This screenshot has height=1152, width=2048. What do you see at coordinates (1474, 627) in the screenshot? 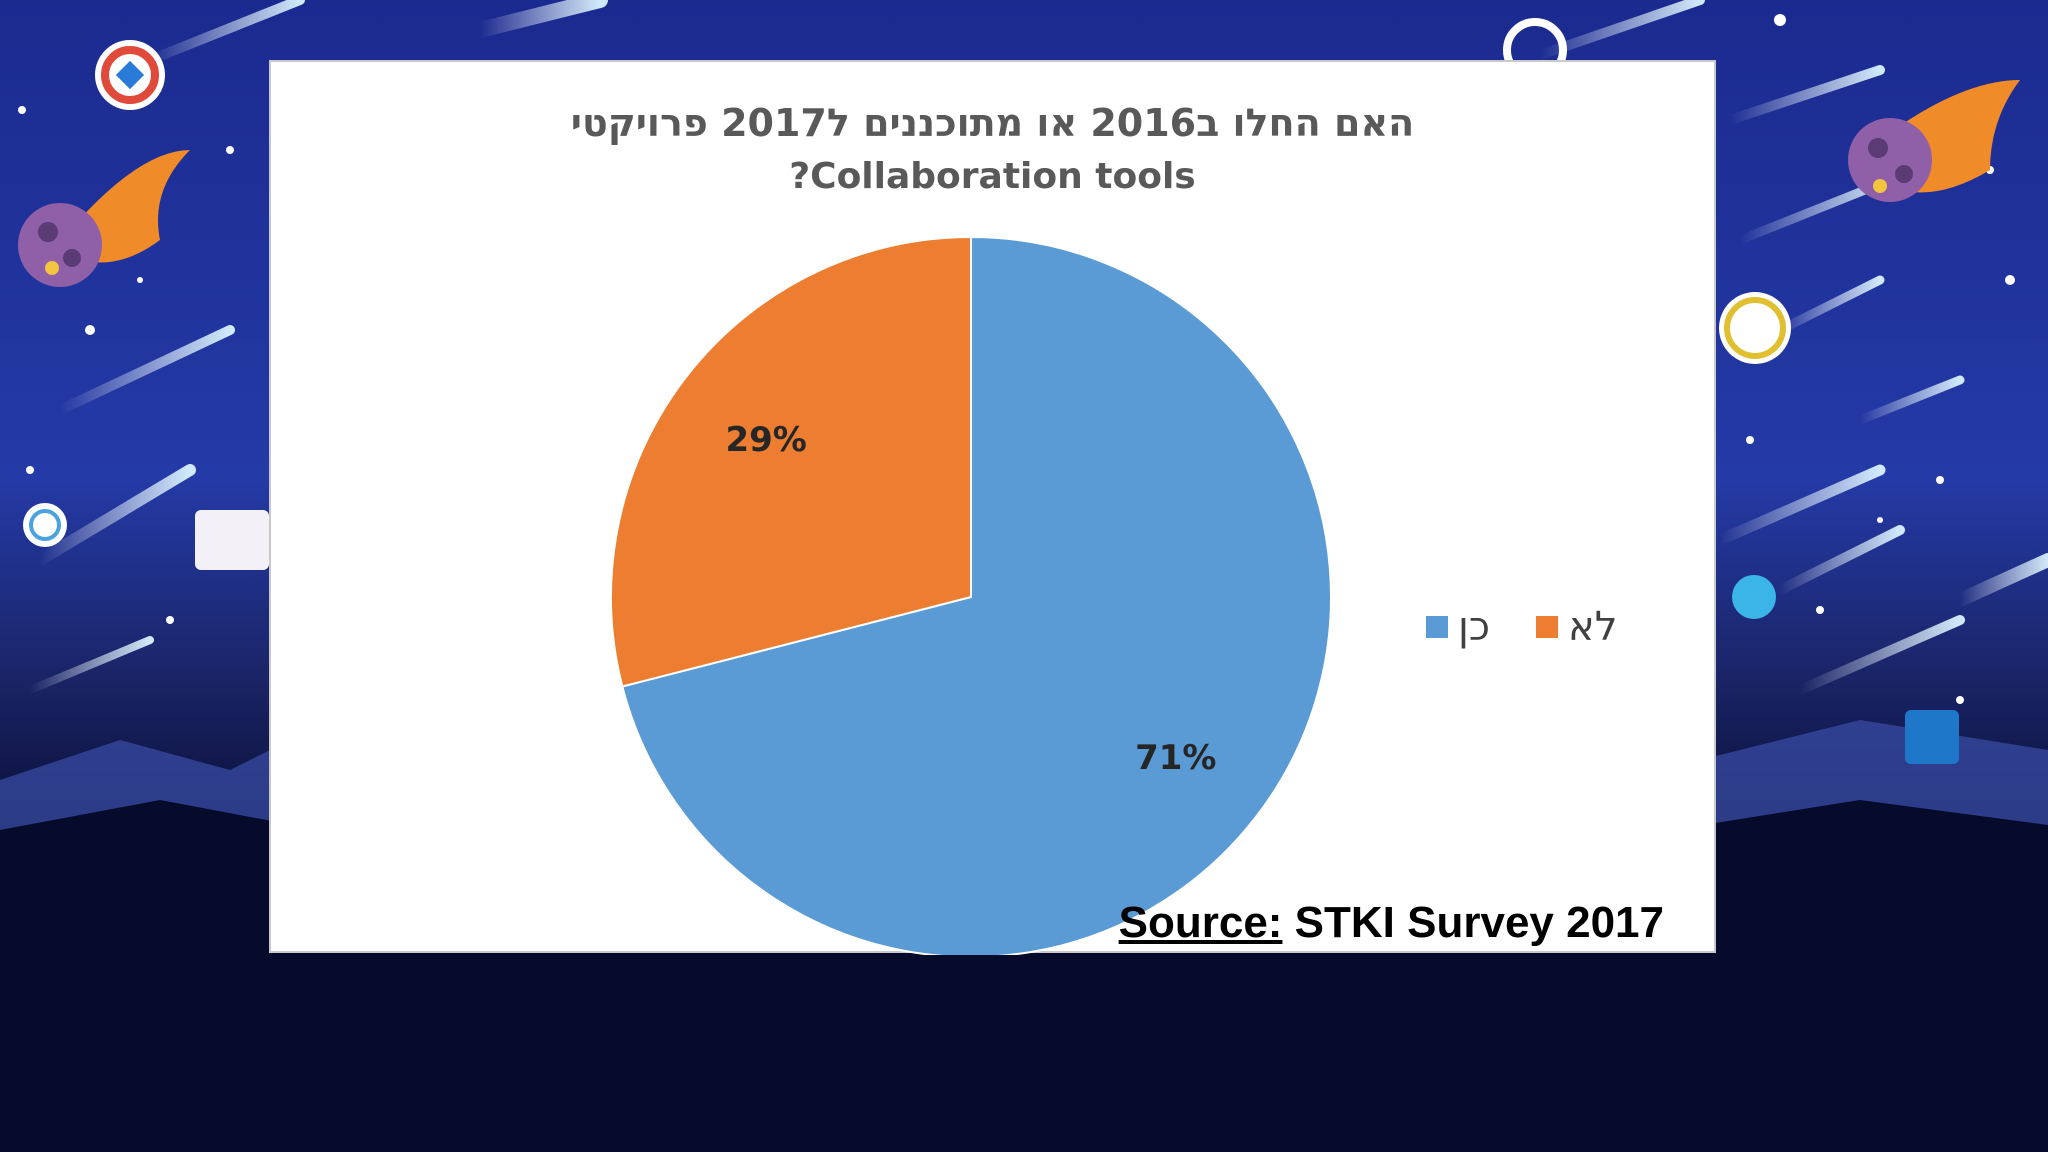
I see `legend-label-yes: כן` at bounding box center [1474, 627].